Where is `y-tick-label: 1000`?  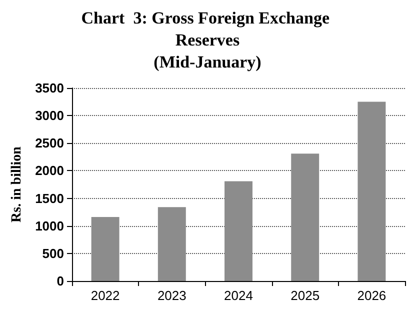
y-tick-label: 1000 is located at coordinates (49, 226).